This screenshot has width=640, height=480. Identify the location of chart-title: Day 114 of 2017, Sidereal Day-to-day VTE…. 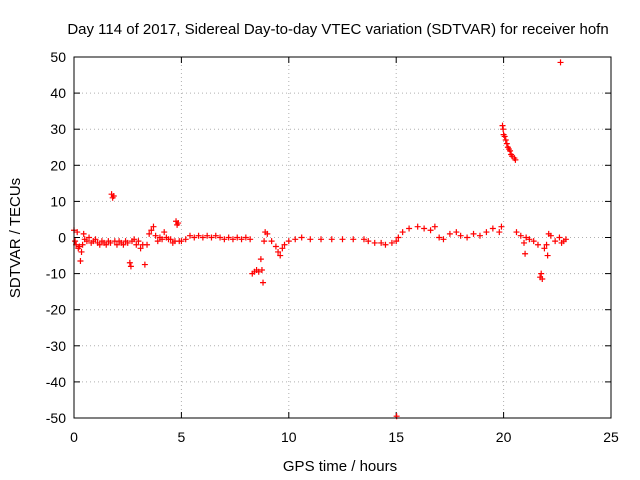
(337, 29).